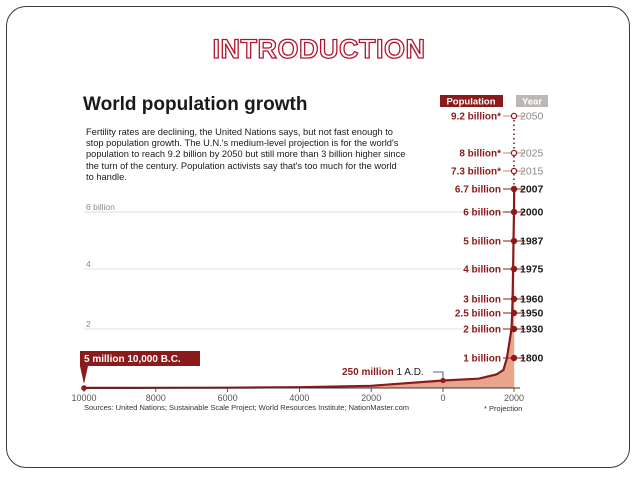  What do you see at coordinates (443, 380) in the screenshot?
I see `ad-marker` at bounding box center [443, 380].